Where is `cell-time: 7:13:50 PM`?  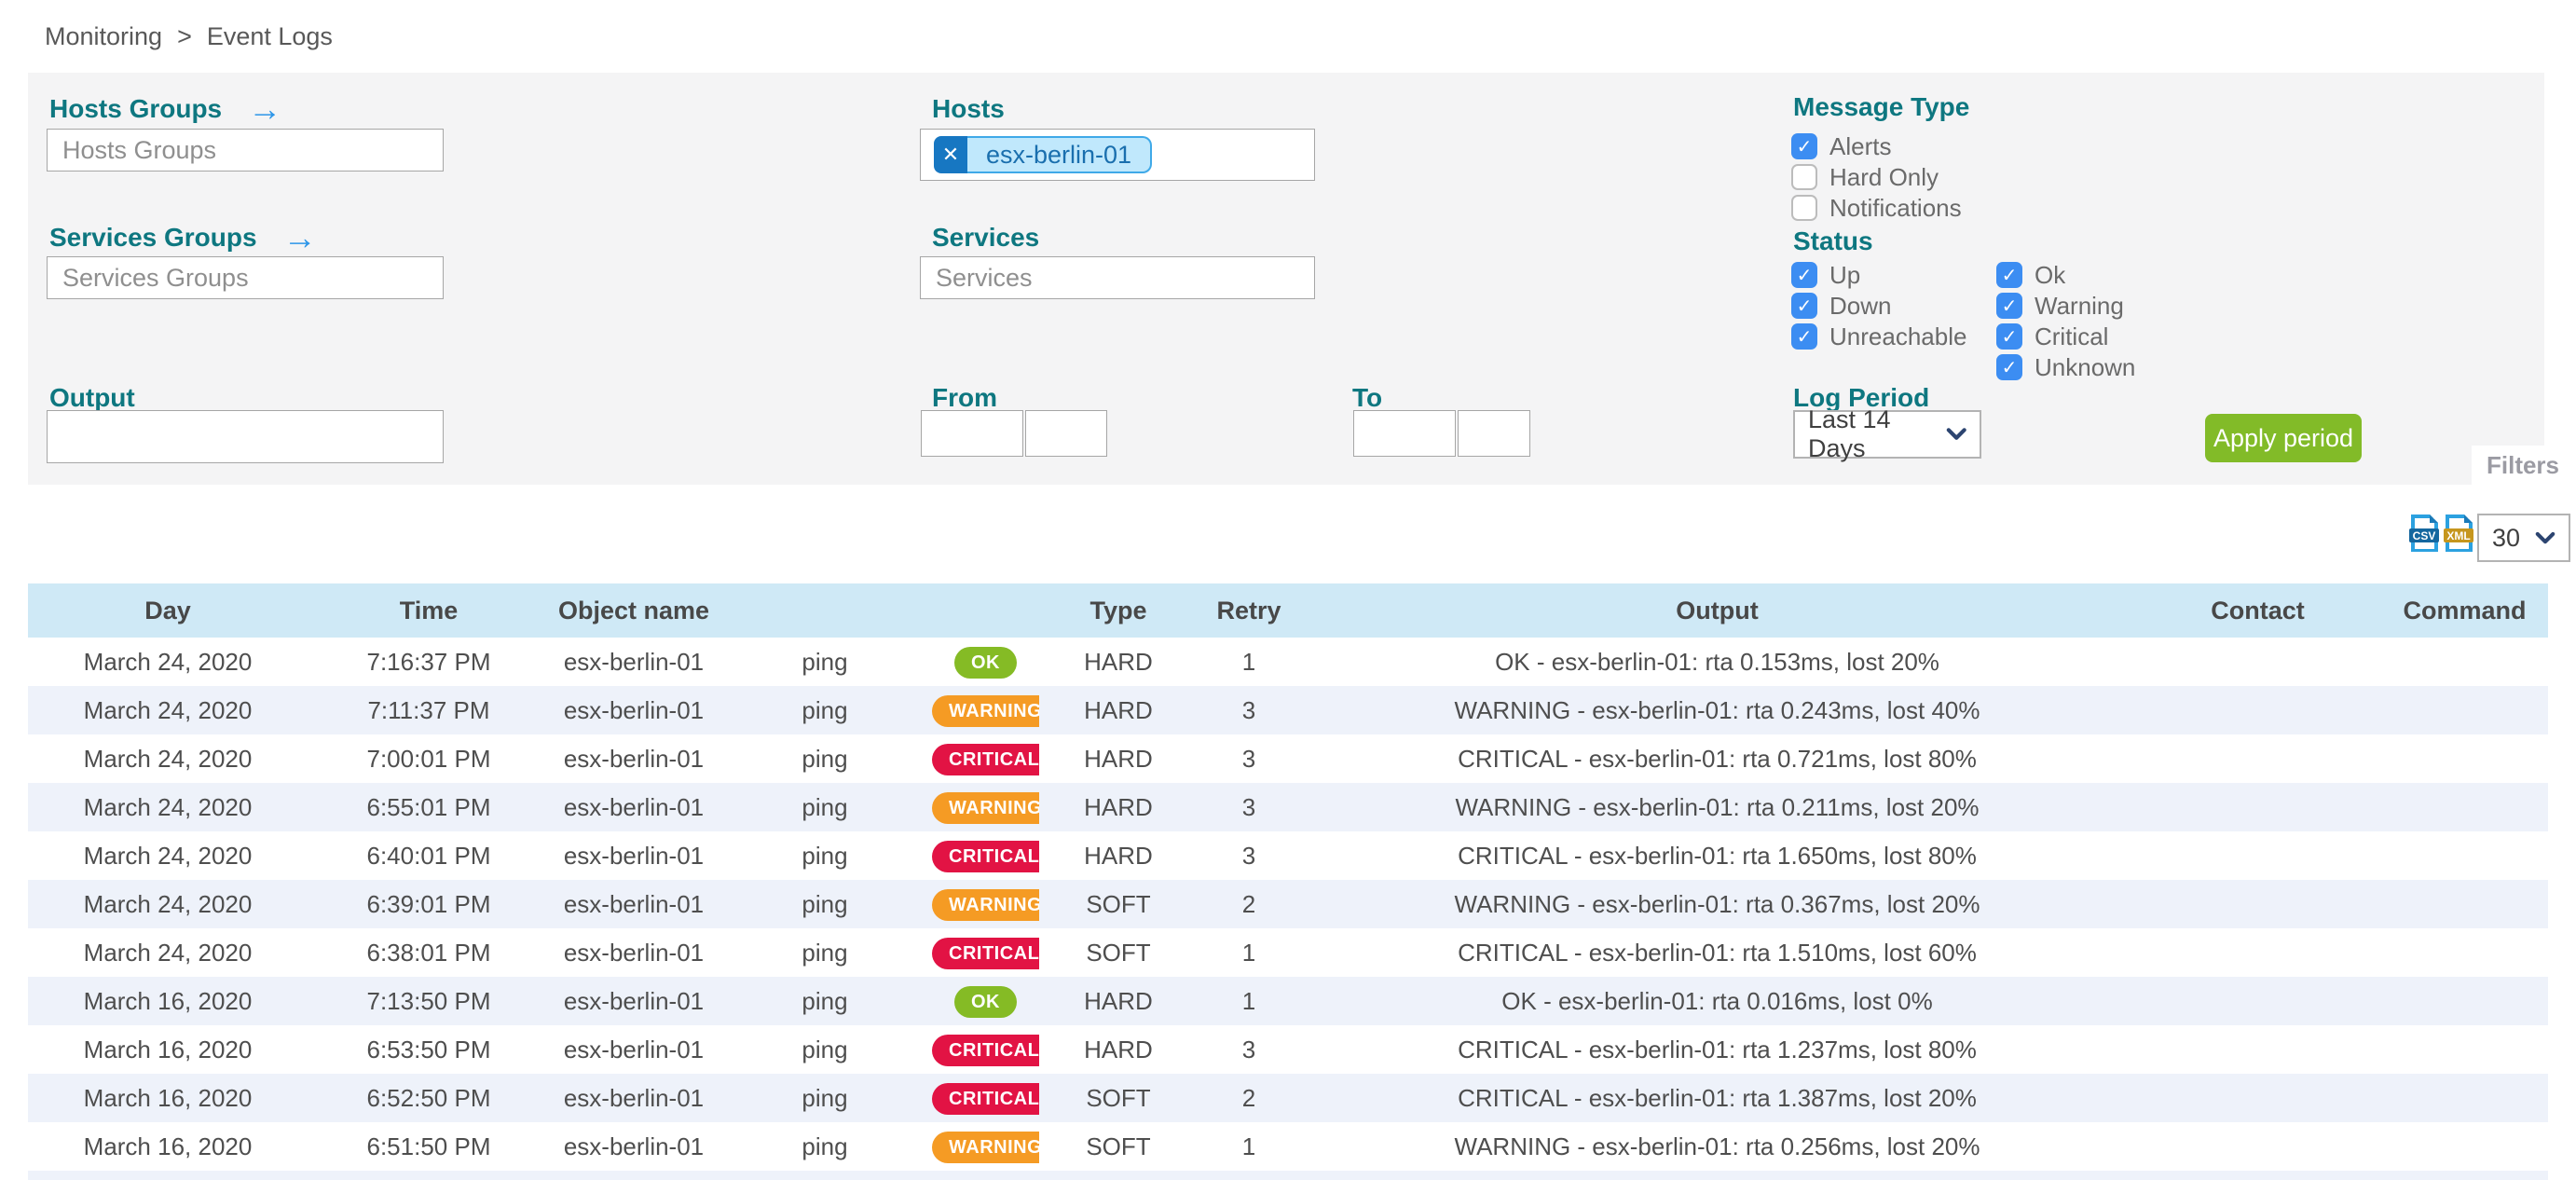 cell-time: 7:13:50 PM is located at coordinates (429, 1001).